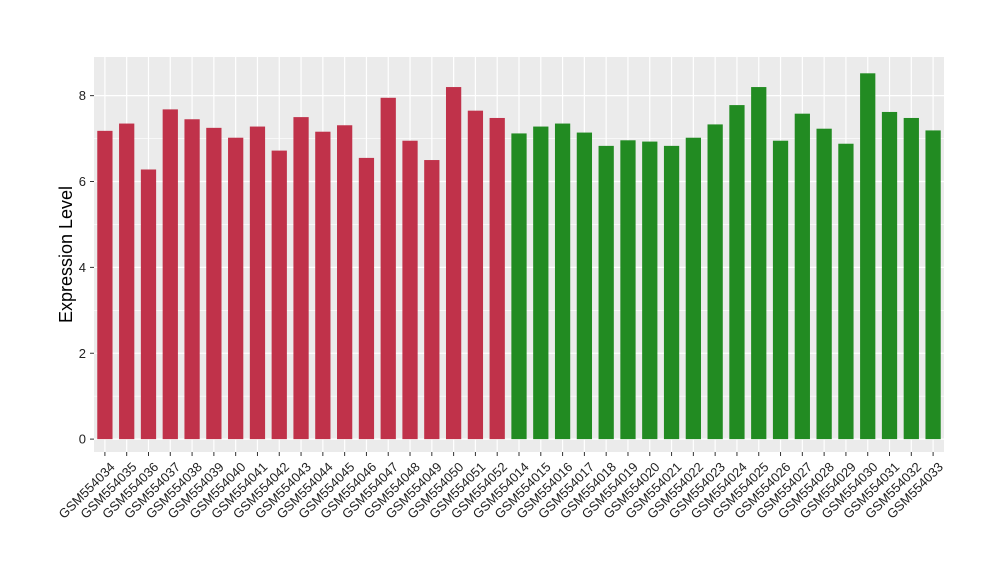 Image resolution: width=1000 pixels, height=580 pixels. I want to click on bar-GSM554028, so click(824, 284).